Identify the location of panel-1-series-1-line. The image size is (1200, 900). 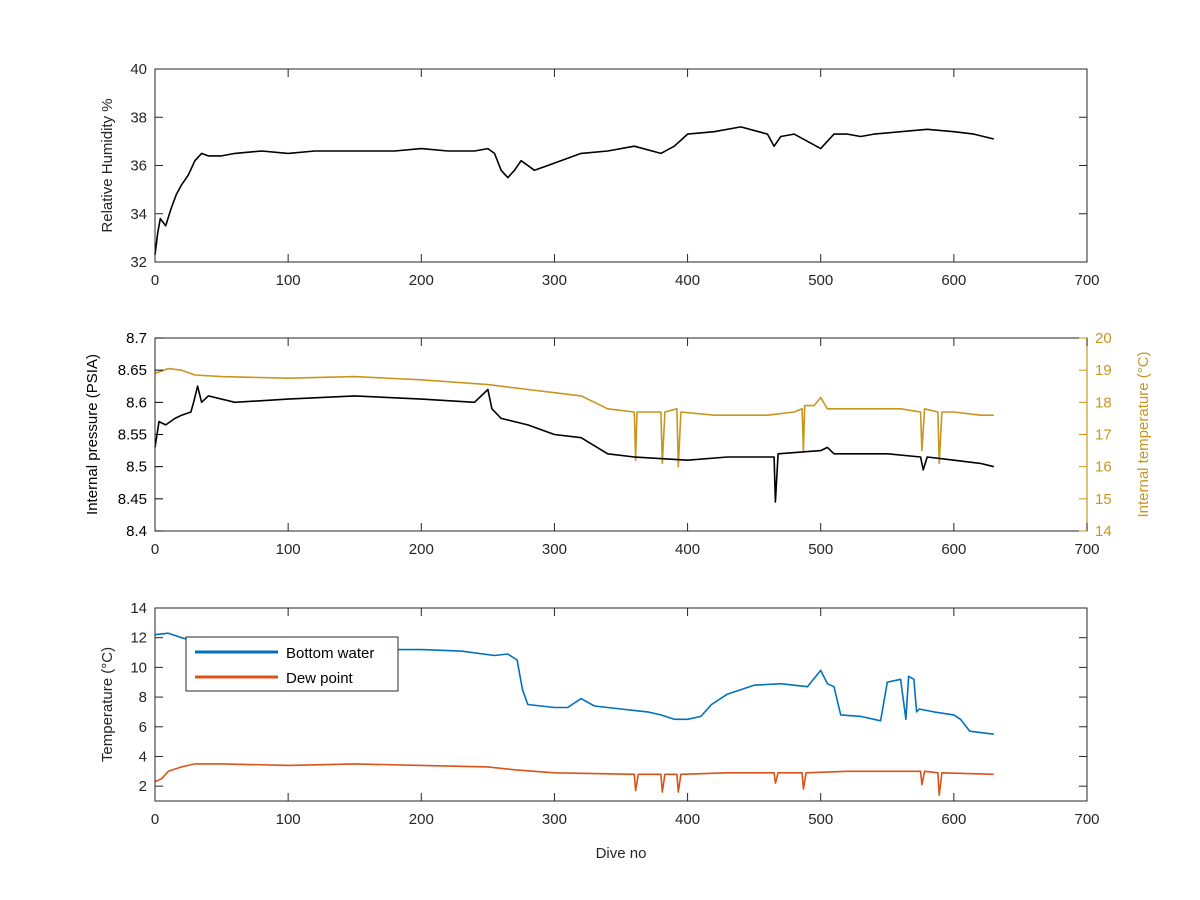
(574, 444).